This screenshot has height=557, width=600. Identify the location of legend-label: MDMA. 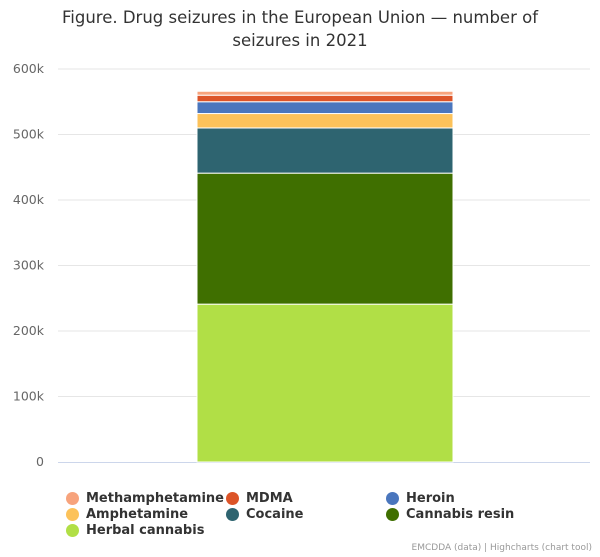
(269, 498).